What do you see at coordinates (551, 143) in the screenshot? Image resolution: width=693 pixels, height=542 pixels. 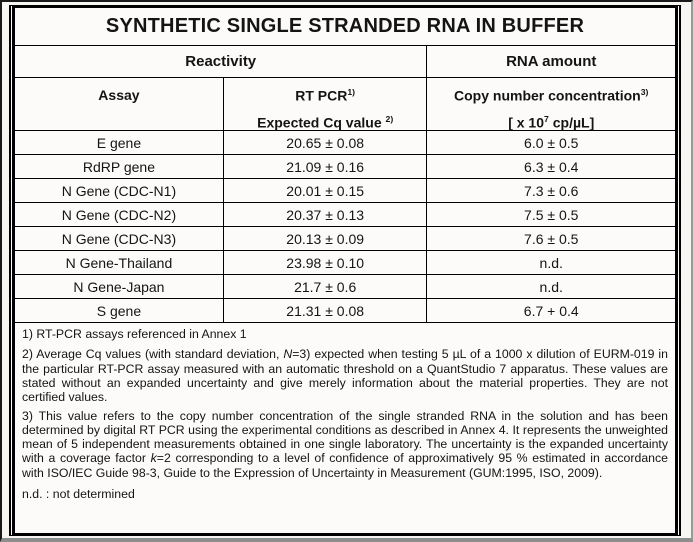 I see `copy-number-cell: 6.0 ± 0.5` at bounding box center [551, 143].